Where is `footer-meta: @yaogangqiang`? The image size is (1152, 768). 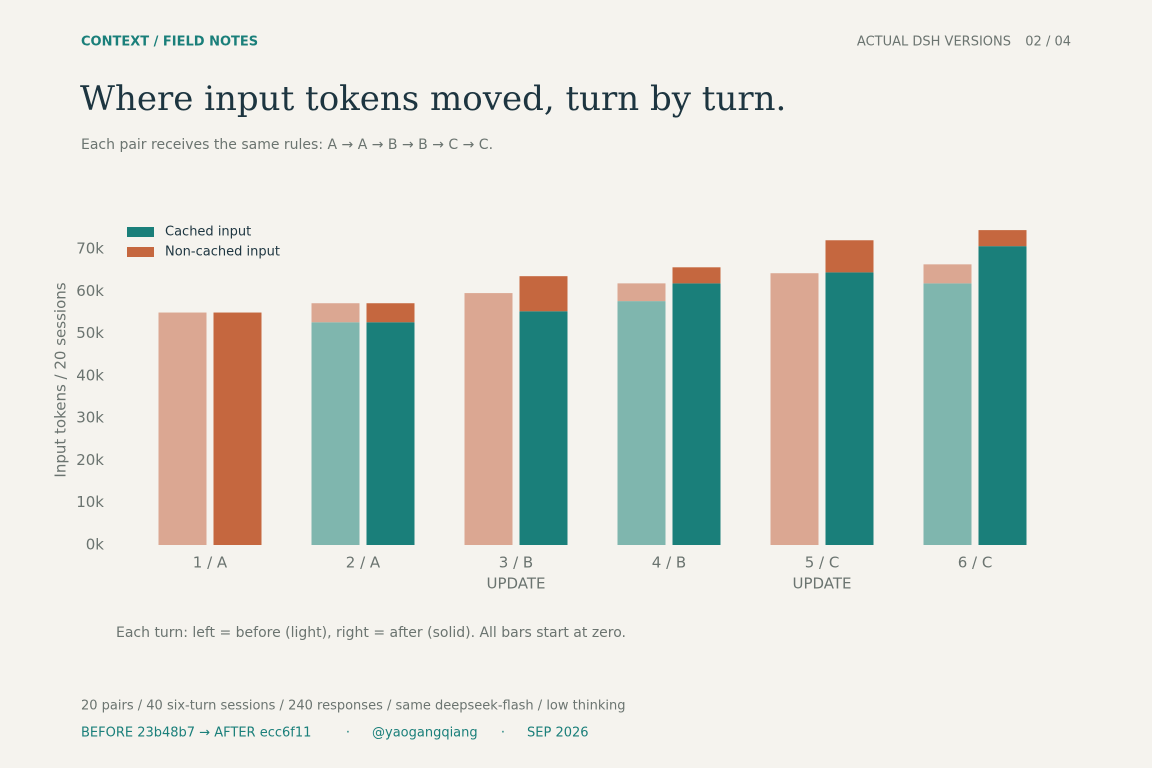 footer-meta: @yaogangqiang is located at coordinates (425, 733).